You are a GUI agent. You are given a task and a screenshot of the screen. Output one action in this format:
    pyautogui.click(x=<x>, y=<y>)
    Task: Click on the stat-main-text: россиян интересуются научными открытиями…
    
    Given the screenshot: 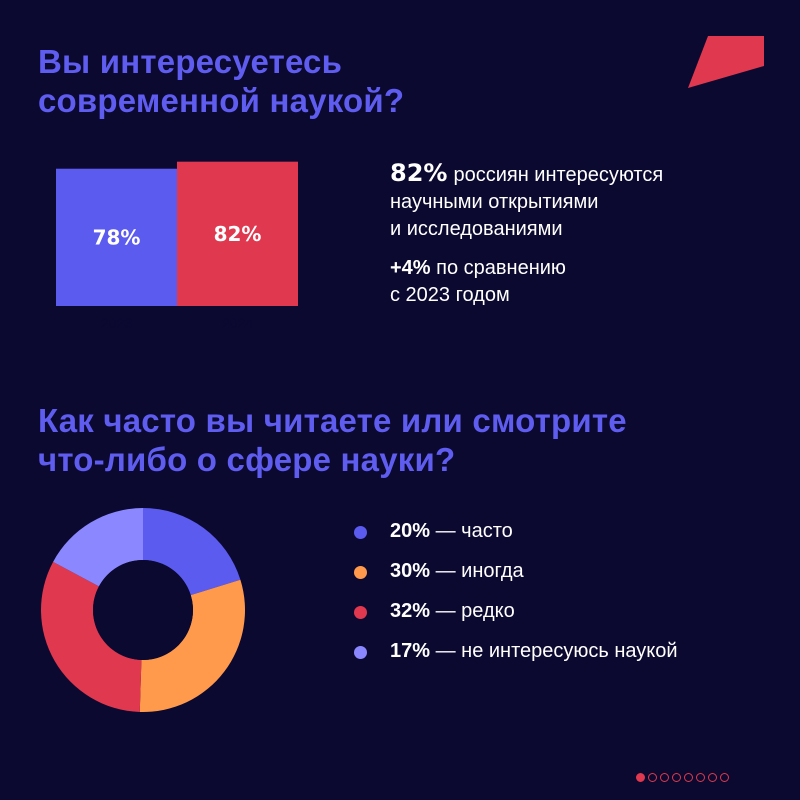 What is the action you would take?
    pyautogui.click(x=527, y=202)
    